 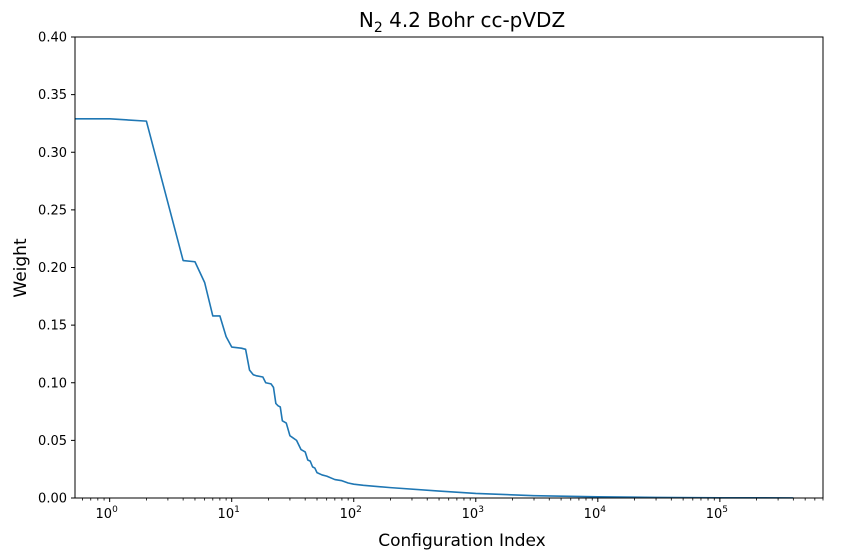 I want to click on x-axis-label: Configuration Index, so click(x=462, y=541).